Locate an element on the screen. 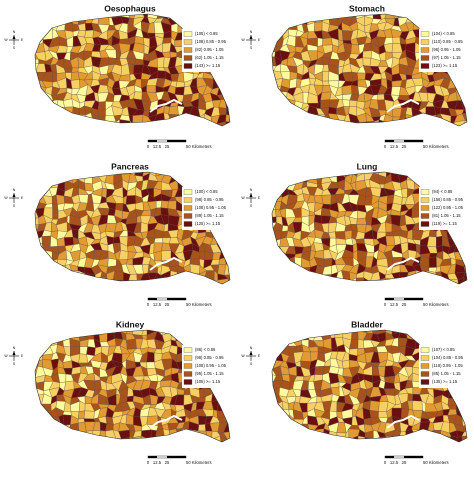 The width and height of the screenshot is (474, 479). legend-label: (95) 1.05 - 1.15 is located at coordinates (209, 373).